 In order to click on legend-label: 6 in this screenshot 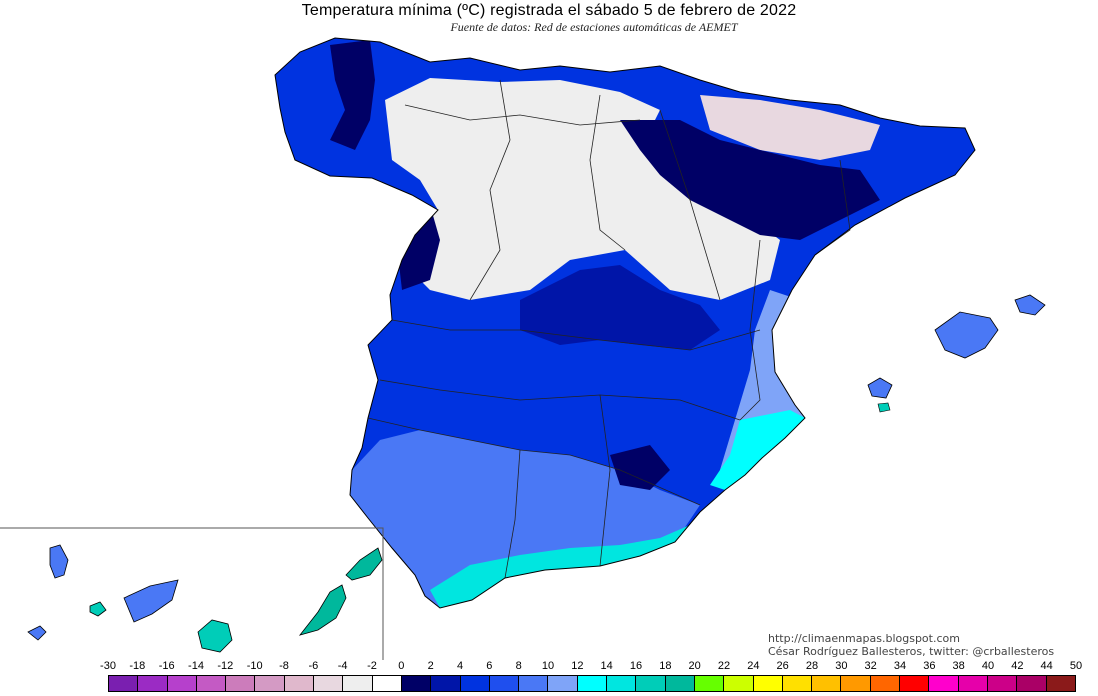, I will do `click(489, 666)`.